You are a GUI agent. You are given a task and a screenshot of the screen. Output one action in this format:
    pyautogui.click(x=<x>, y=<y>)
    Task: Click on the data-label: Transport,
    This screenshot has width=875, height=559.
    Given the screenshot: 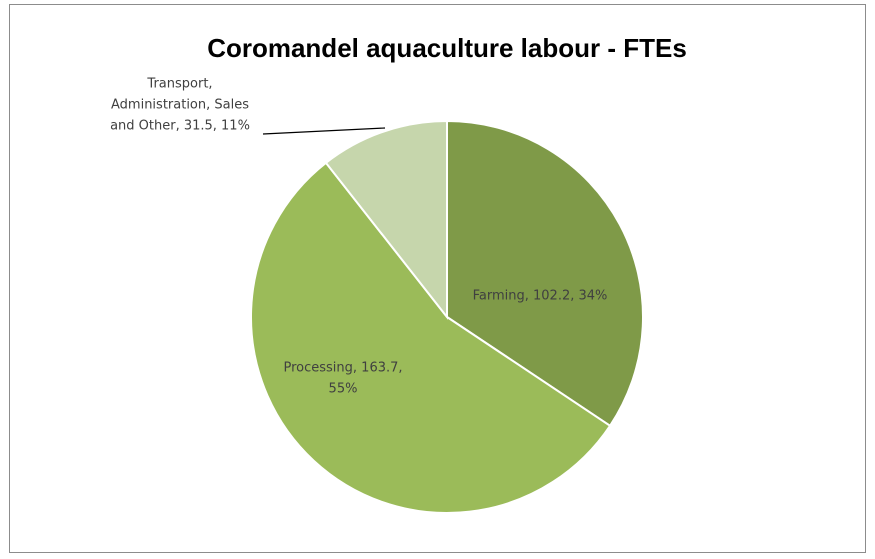 What is the action you would take?
    pyautogui.click(x=179, y=84)
    